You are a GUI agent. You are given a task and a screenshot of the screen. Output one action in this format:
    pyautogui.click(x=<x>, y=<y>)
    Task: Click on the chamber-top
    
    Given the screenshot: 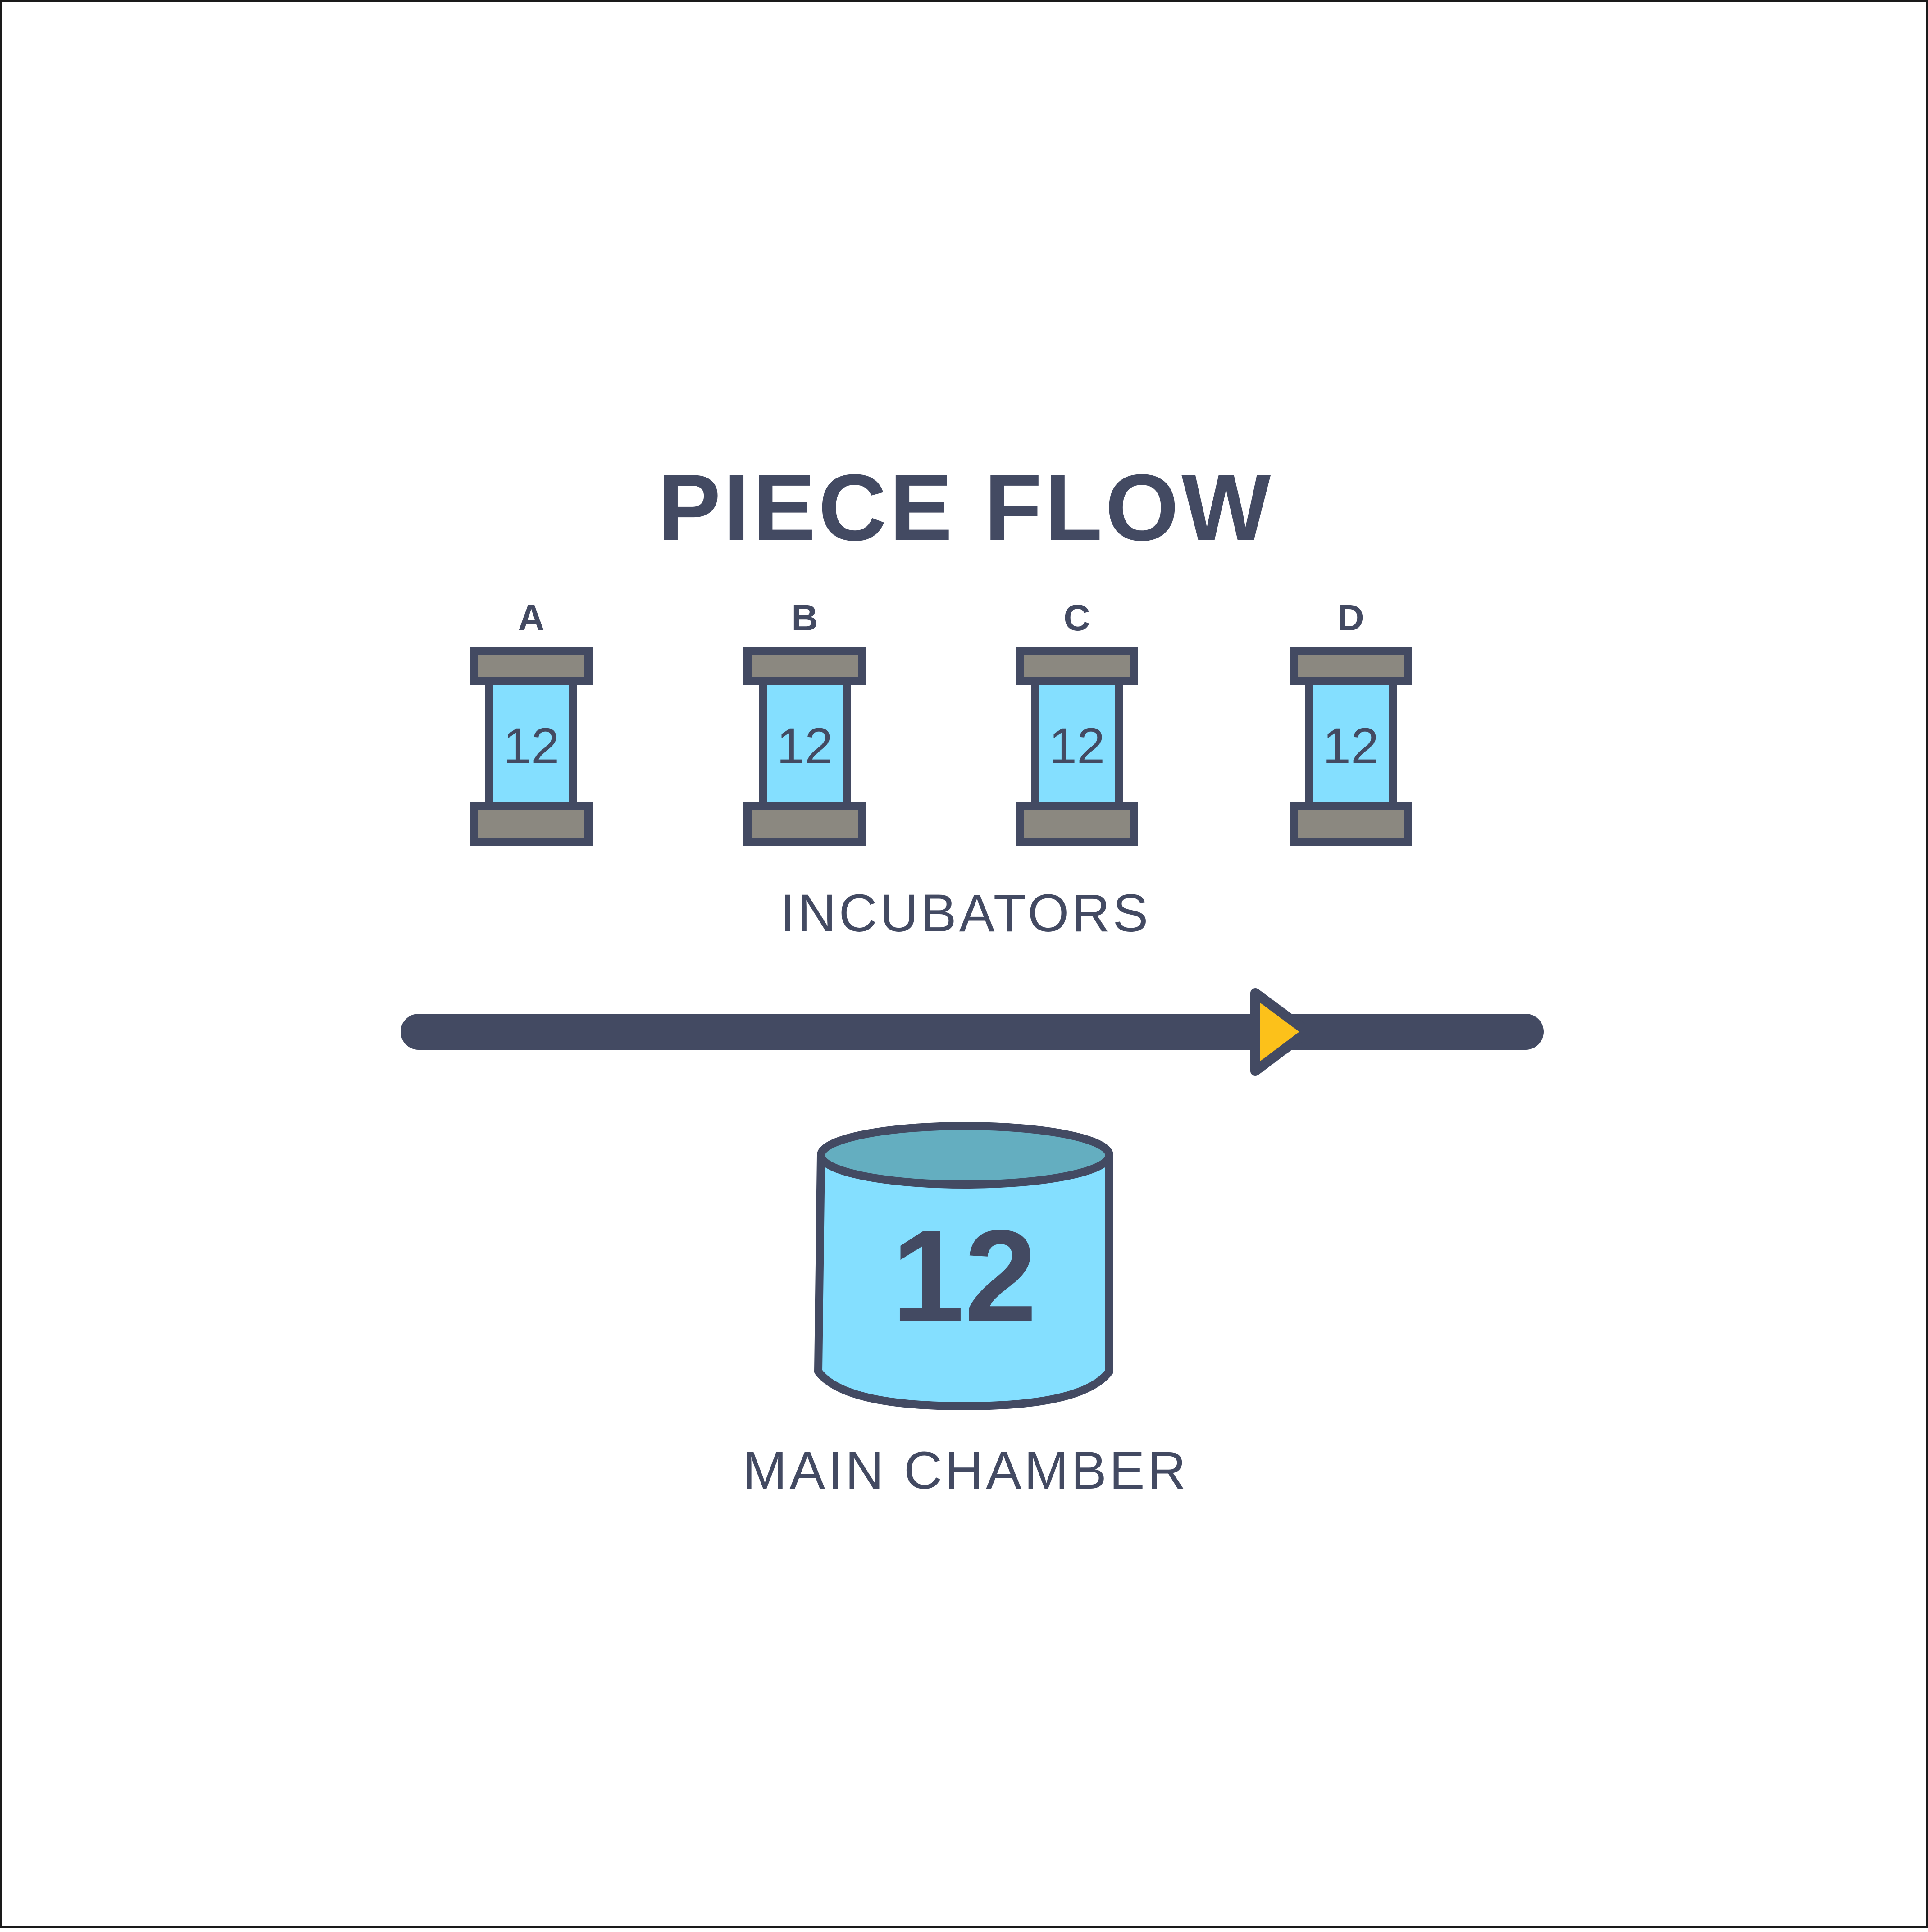 What is the action you would take?
    pyautogui.click(x=965, y=1155)
    